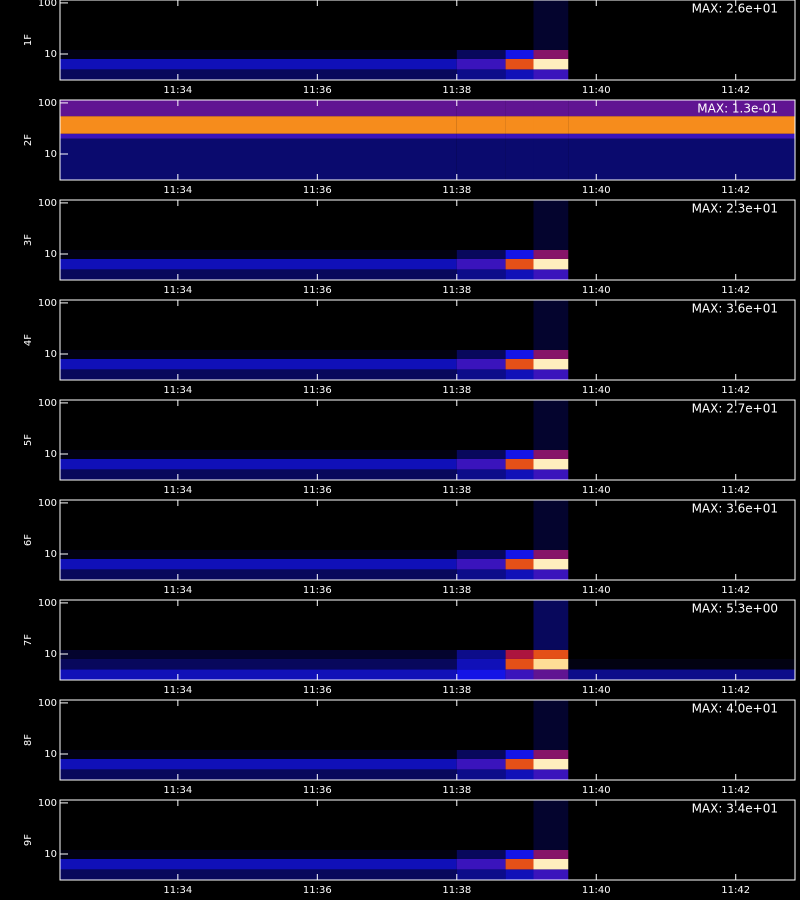 The height and width of the screenshot is (900, 800). Describe the element at coordinates (28, 140) in the screenshot. I see `y-axis-label: 2F` at that location.